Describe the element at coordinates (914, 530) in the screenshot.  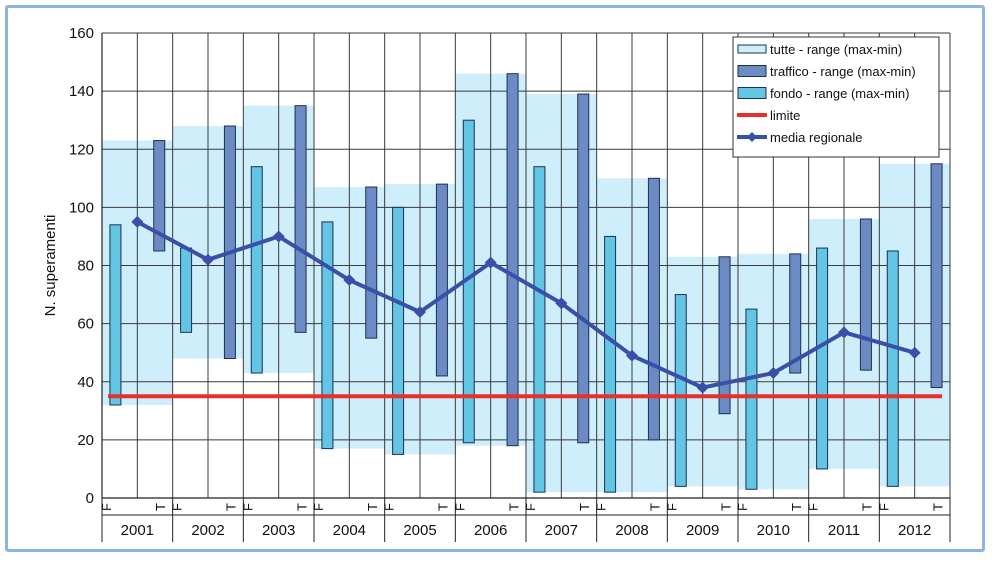
I see `x-tick-label-2012: 2012` at that location.